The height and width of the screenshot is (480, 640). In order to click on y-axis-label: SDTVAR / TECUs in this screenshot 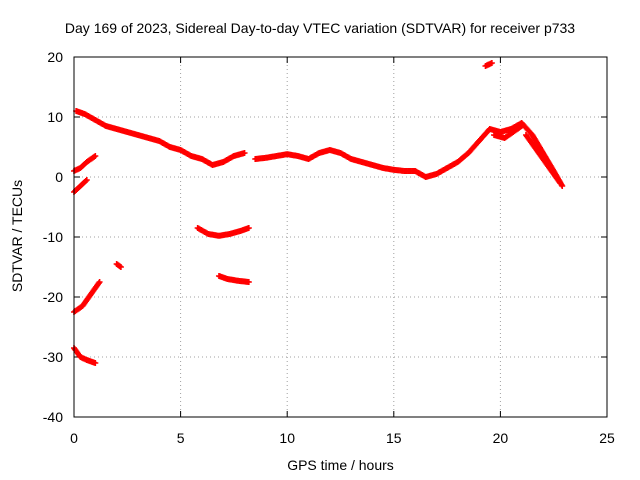, I will do `click(17, 236)`.